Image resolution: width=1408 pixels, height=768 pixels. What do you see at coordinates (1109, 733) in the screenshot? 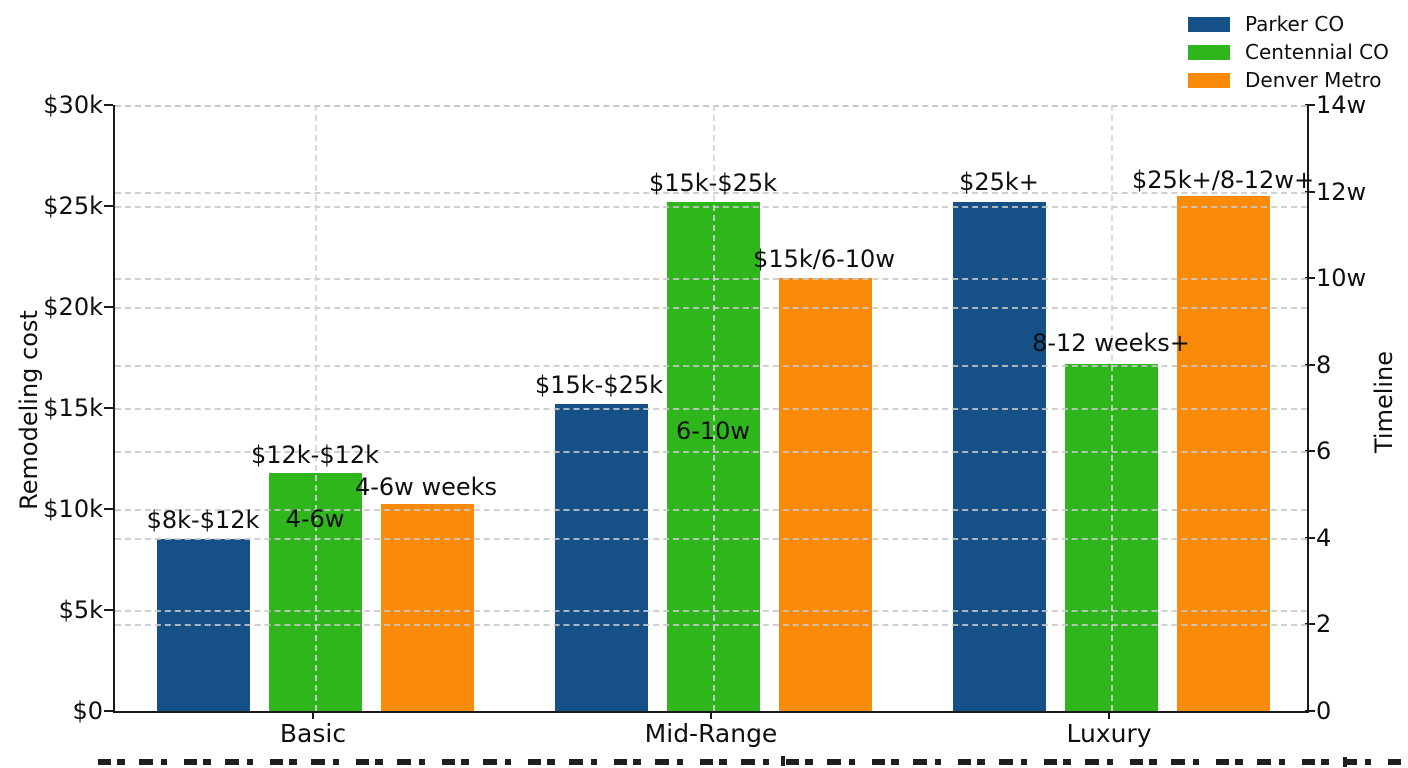
I see `category-label-luxury: Luxury` at bounding box center [1109, 733].